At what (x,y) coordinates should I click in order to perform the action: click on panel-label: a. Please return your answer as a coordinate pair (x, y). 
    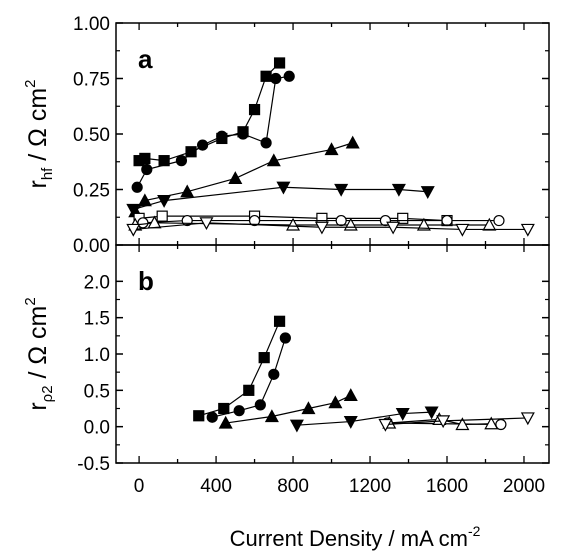
    Looking at the image, I should click on (145, 59).